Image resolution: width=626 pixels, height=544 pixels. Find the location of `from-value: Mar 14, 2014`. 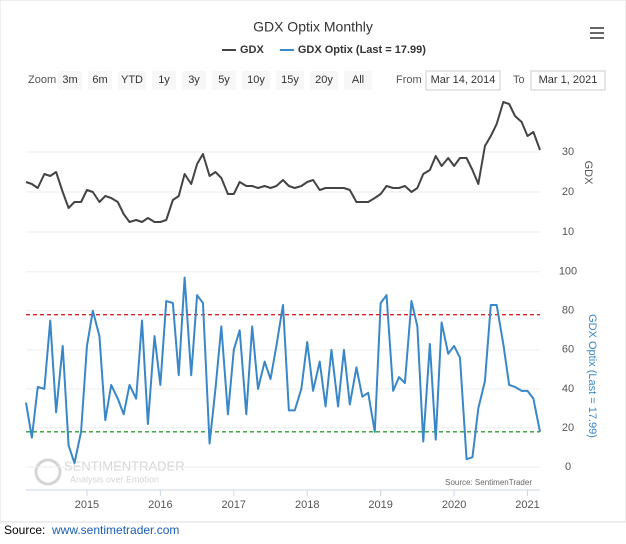

from-value: Mar 14, 2014 is located at coordinates (463, 80).